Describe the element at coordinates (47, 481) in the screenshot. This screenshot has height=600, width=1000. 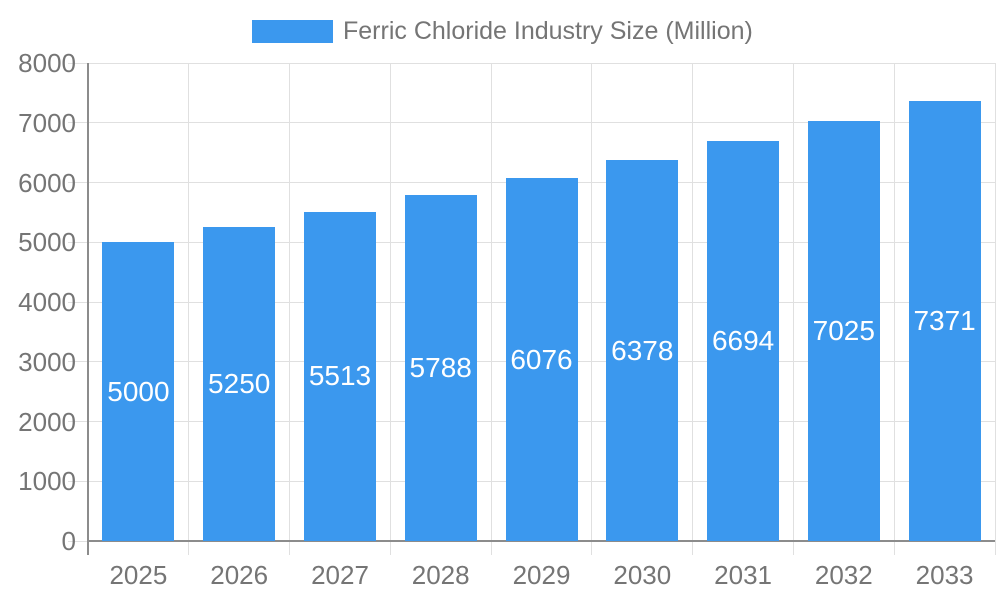
I see `y-tick-label: 1000` at that location.